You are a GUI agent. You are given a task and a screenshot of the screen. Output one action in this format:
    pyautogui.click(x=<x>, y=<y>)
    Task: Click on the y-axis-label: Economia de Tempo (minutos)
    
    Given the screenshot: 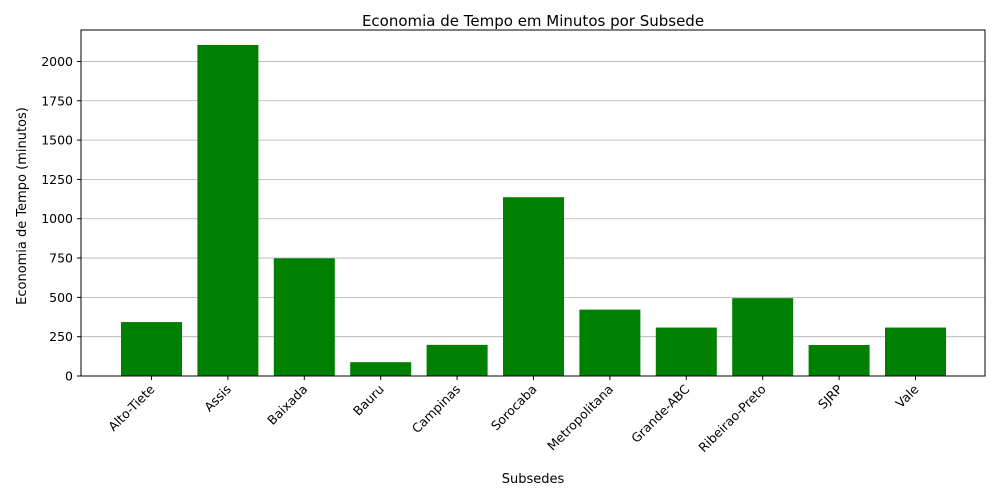 What is the action you would take?
    pyautogui.click(x=22, y=206)
    